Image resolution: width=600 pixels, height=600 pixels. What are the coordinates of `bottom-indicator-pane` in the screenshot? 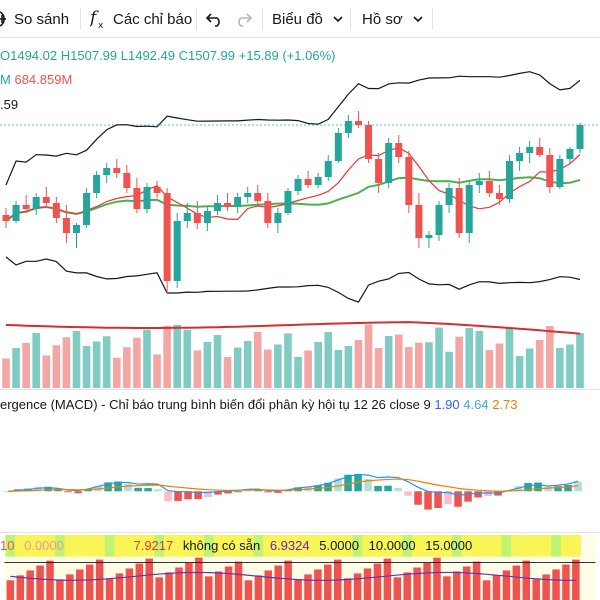 It's located at (300, 566).